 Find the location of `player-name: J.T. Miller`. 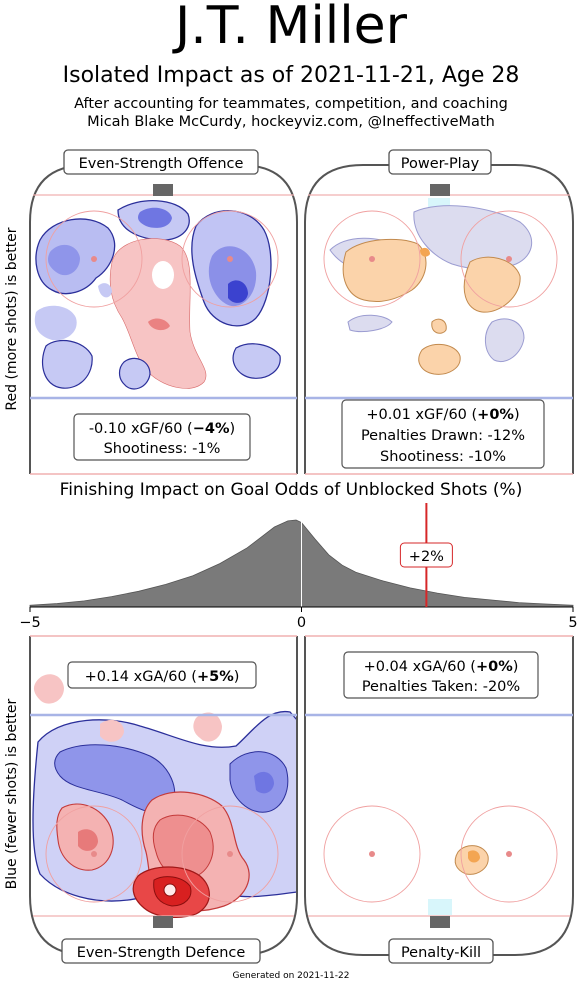

player-name: J.T. Miller is located at coordinates (291, 28).